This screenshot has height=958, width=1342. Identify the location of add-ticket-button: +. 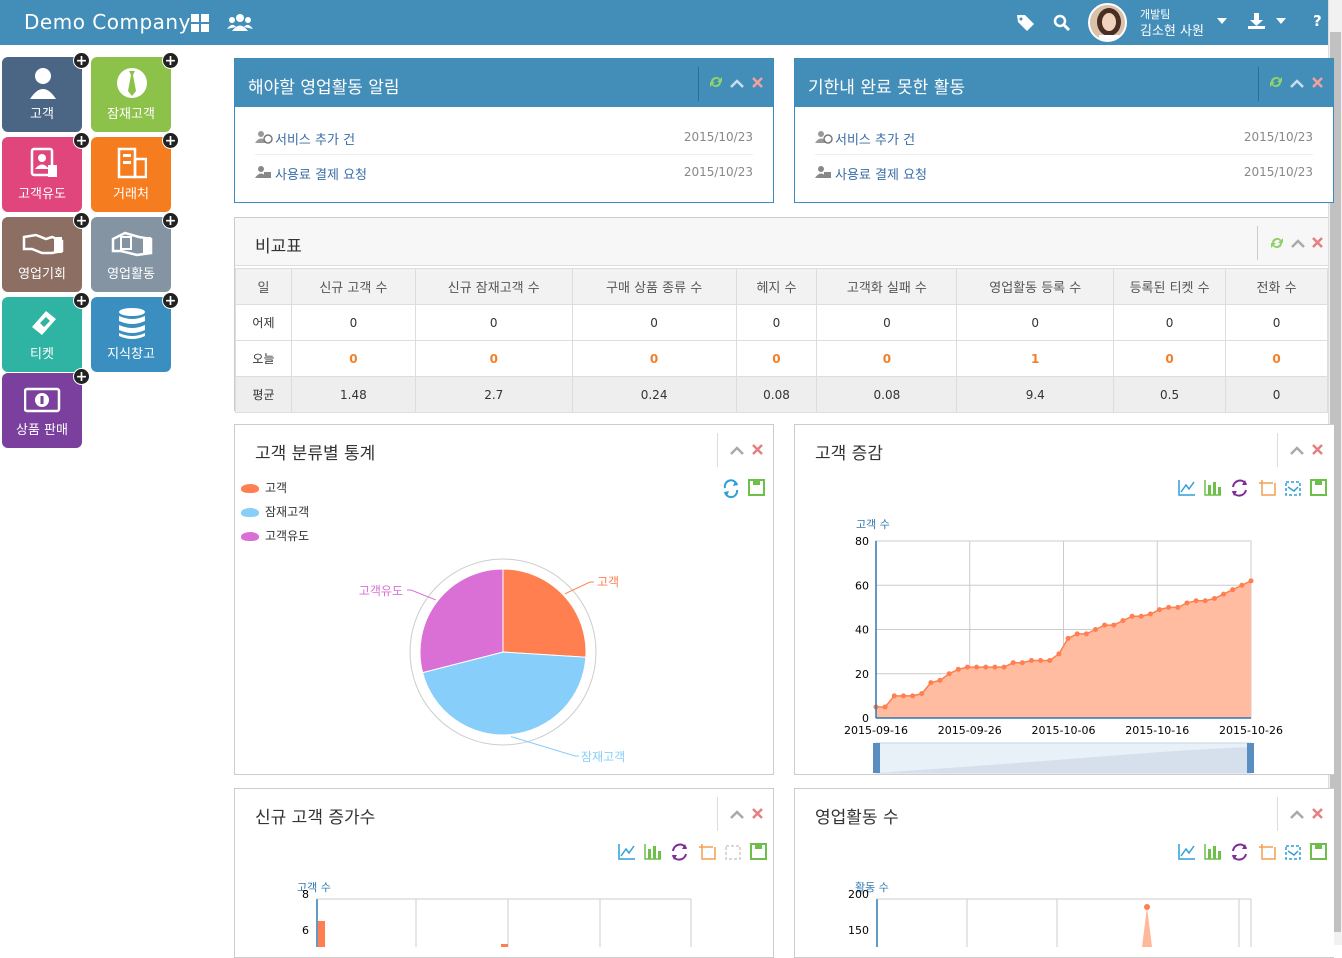
(81, 300).